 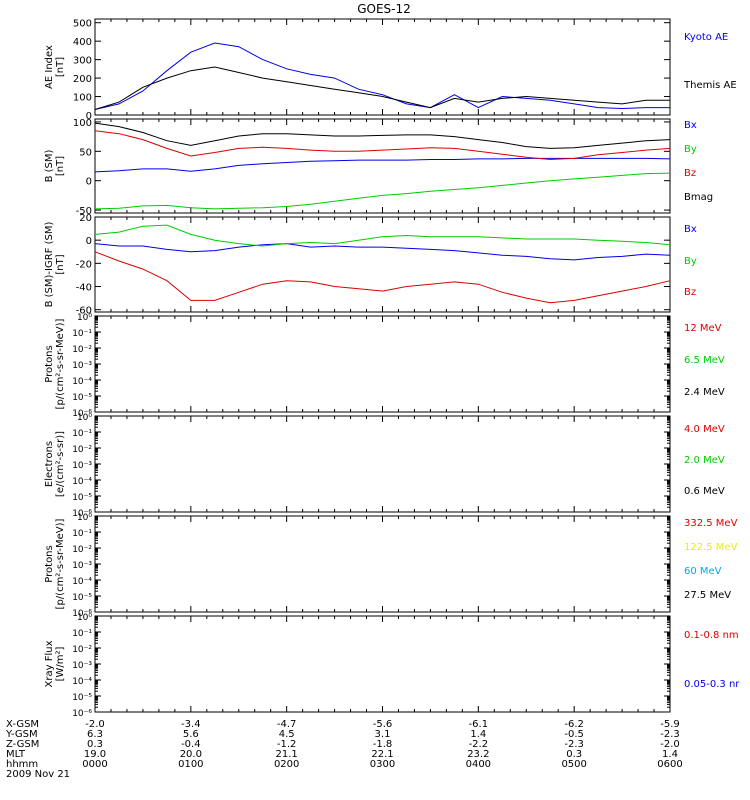 I want to click on table-cell: 0300, so click(x=382, y=764).